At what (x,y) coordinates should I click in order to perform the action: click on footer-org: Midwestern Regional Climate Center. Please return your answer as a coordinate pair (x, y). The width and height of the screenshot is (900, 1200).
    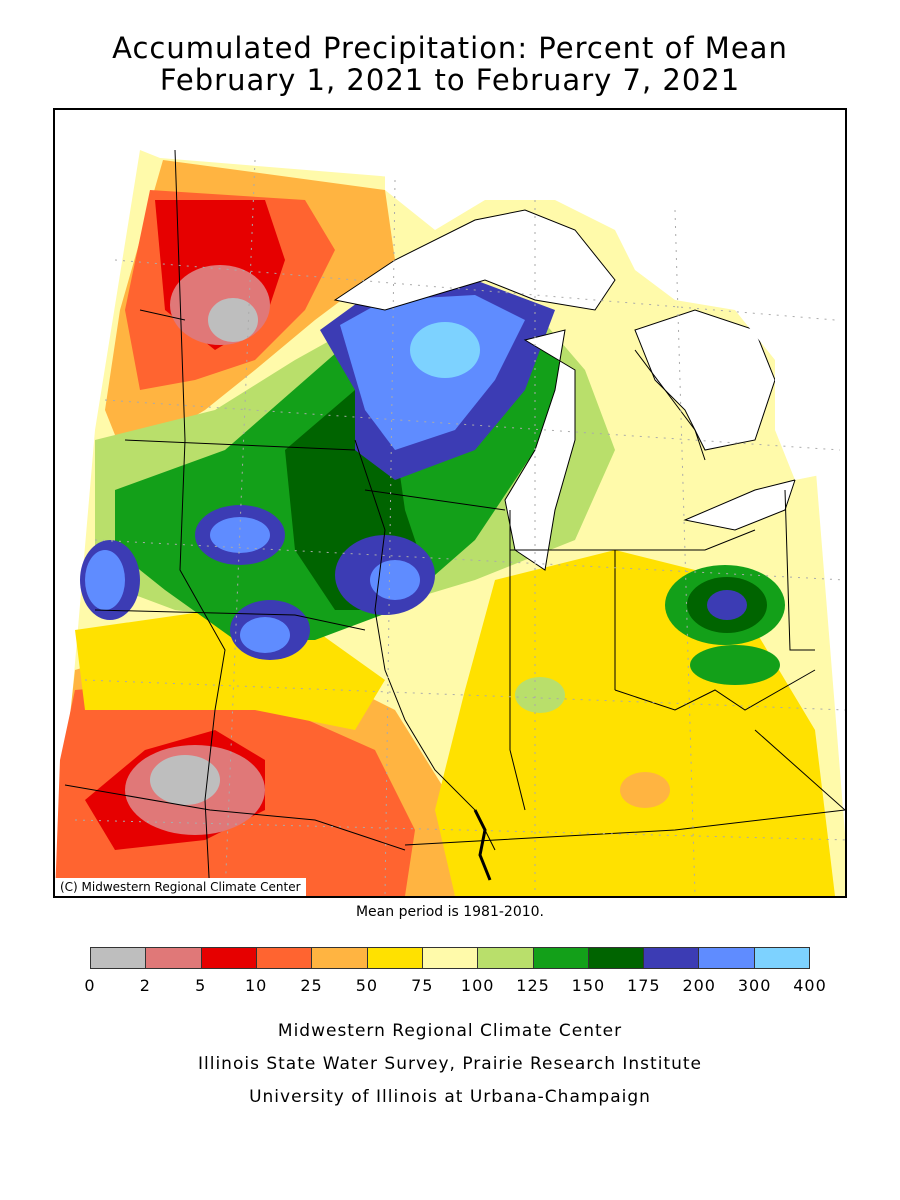
    Looking at the image, I should click on (450, 1031).